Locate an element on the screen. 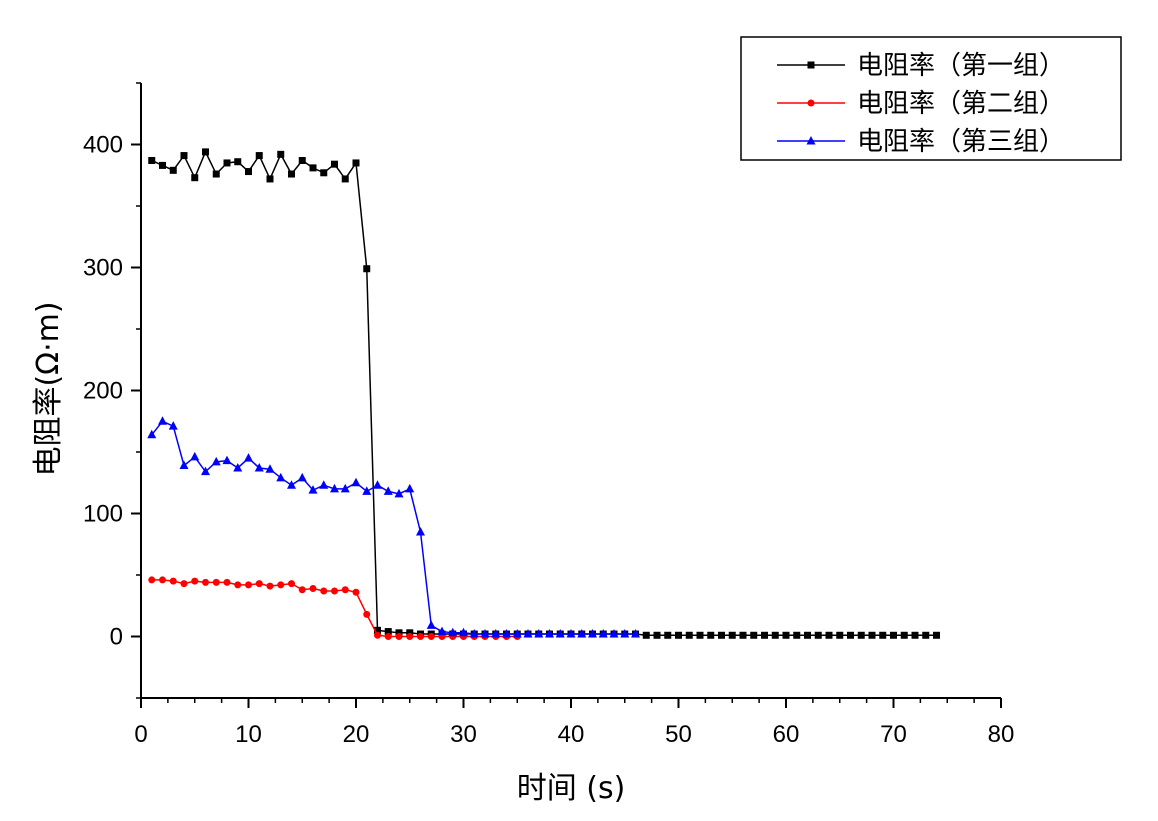  y-tick-label: 400 is located at coordinates (103, 145).